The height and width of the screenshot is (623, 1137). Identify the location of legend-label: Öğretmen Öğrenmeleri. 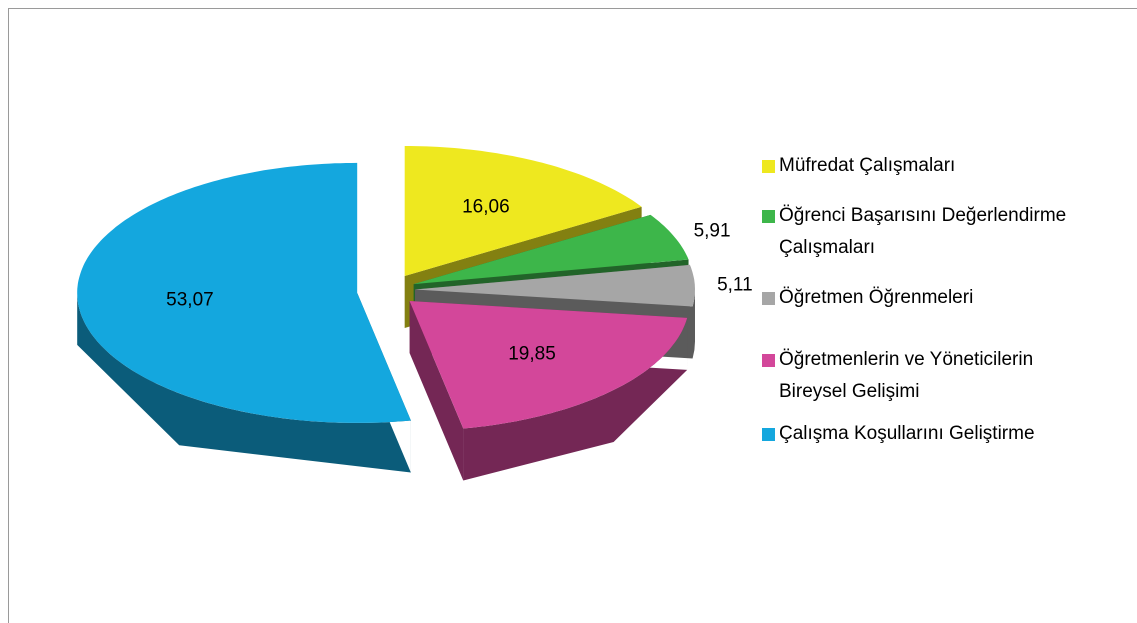
(876, 297).